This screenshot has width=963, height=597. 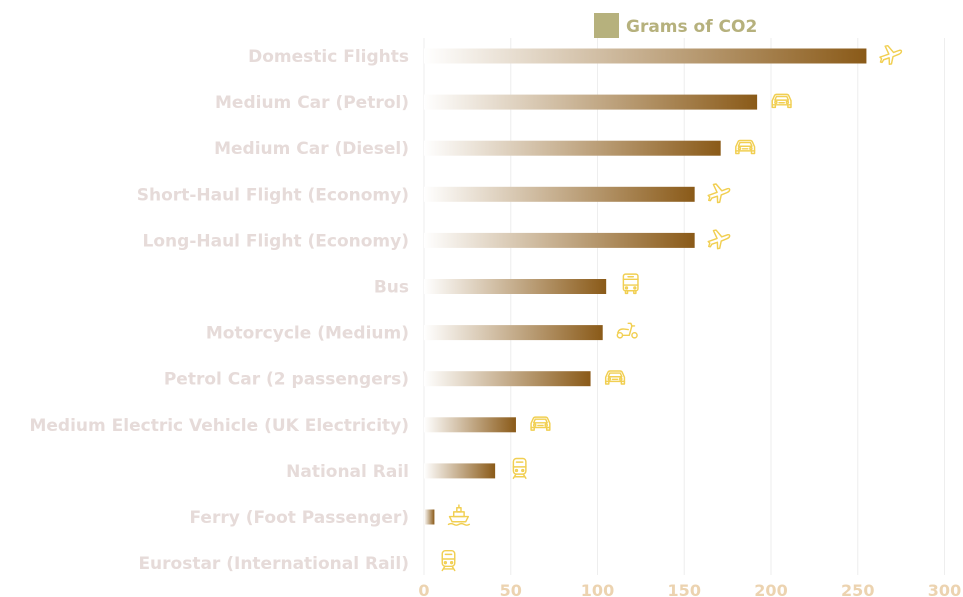 I want to click on category-label: Domestic Flights, so click(x=328, y=57).